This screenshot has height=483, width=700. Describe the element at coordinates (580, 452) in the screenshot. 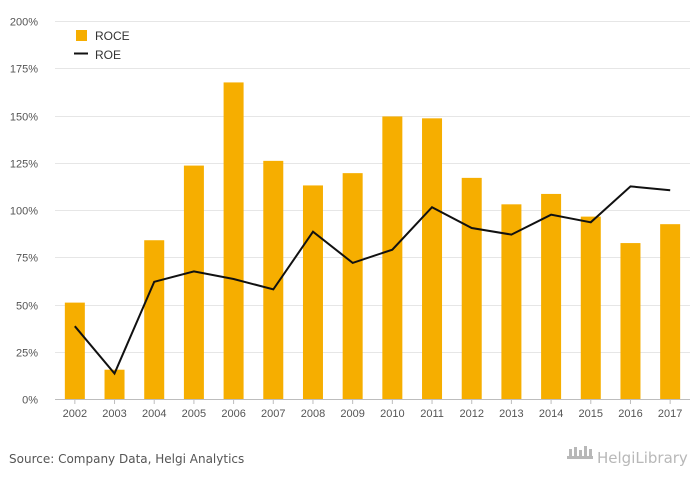

I see `helgi-library-logo-icon` at that location.